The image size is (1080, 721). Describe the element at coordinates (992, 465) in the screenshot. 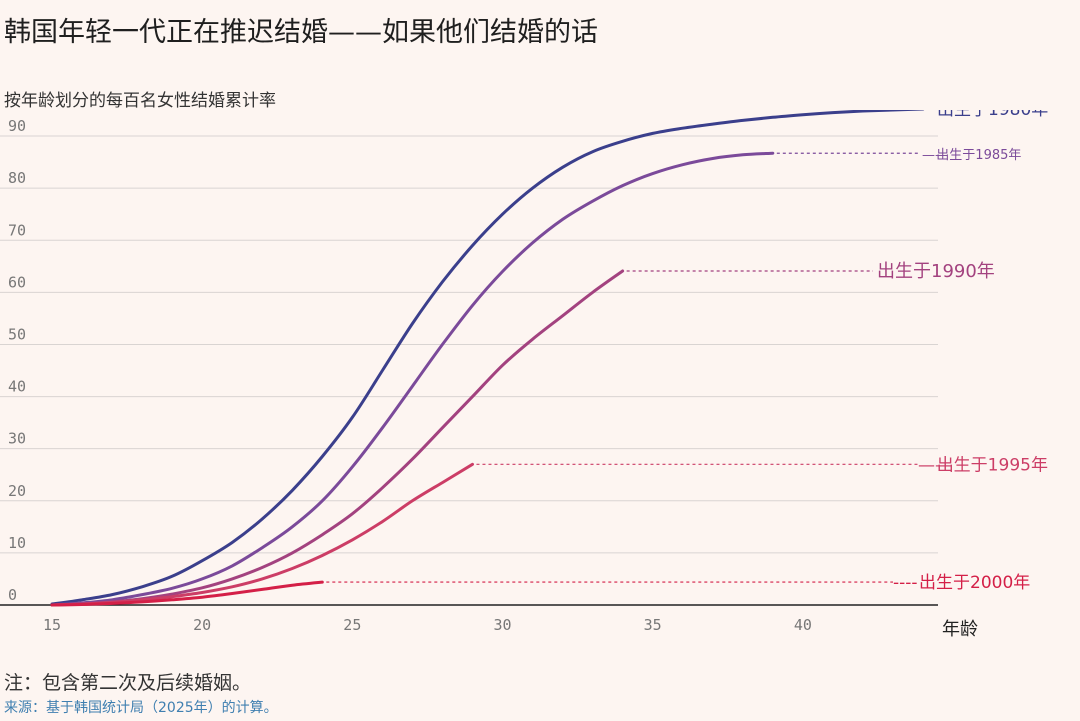

I see `series-label-text: 出生于1995年` at that location.